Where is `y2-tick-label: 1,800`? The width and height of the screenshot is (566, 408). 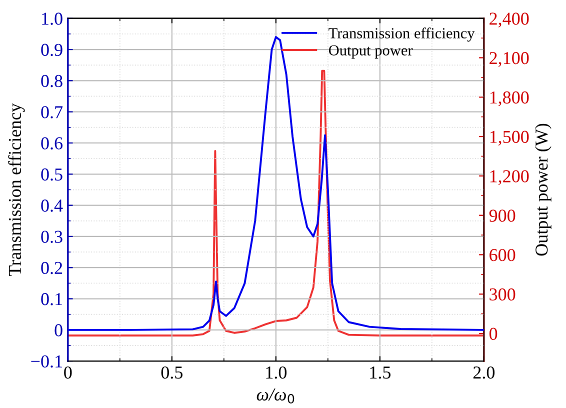 y2-tick-label: 1,800 is located at coordinates (509, 98).